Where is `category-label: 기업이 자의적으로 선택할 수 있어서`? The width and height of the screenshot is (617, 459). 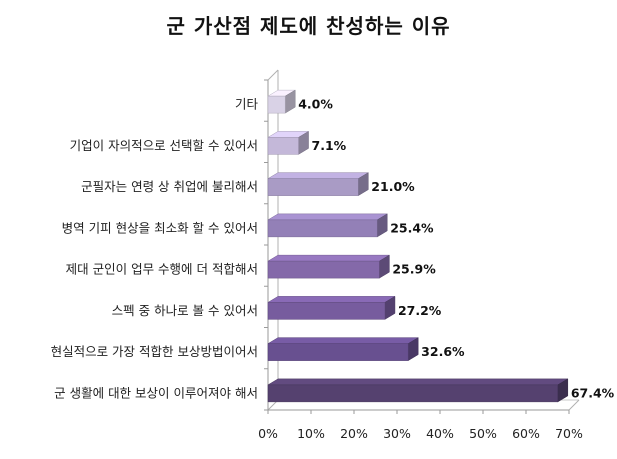
category-label: 기업이 자의적으로 선택할 수 있어서 is located at coordinates (164, 145).